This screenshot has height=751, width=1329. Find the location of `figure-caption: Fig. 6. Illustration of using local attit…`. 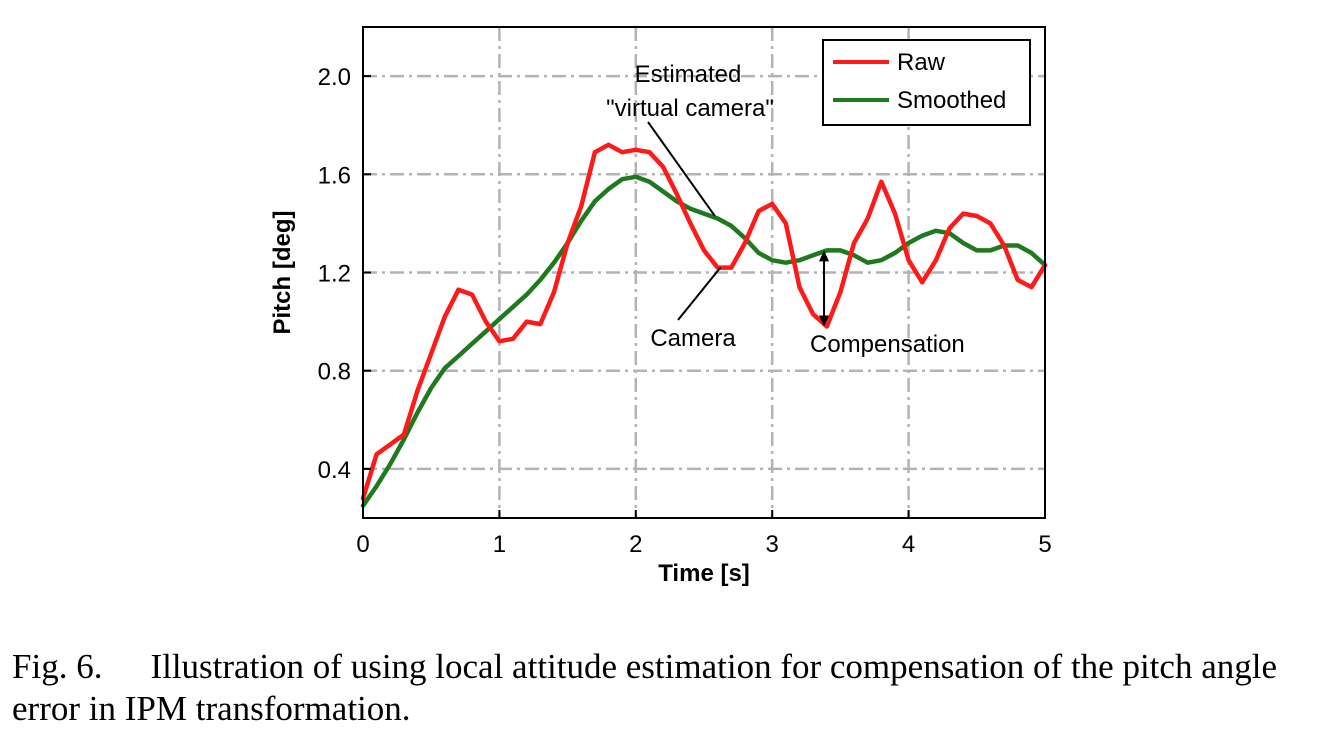

figure-caption: Fig. 6. Illustration of using local attit… is located at coordinates (667, 688).